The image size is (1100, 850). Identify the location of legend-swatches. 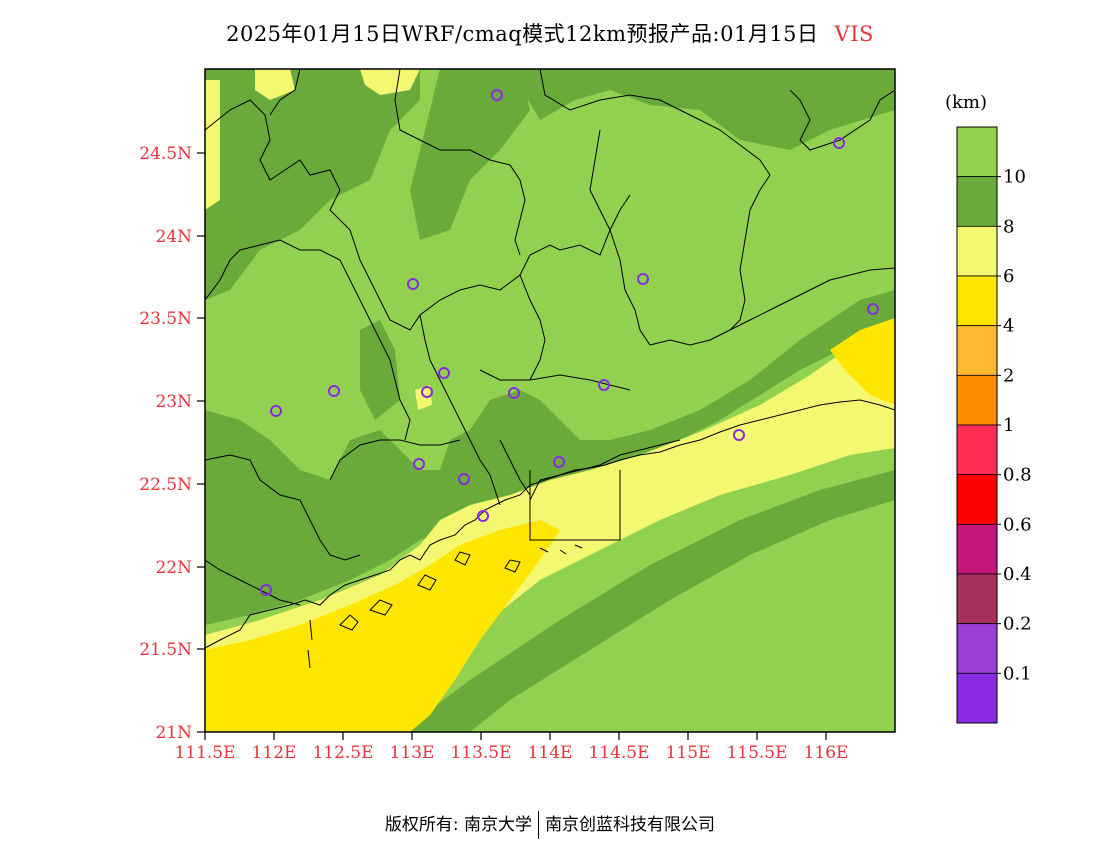
(977, 425).